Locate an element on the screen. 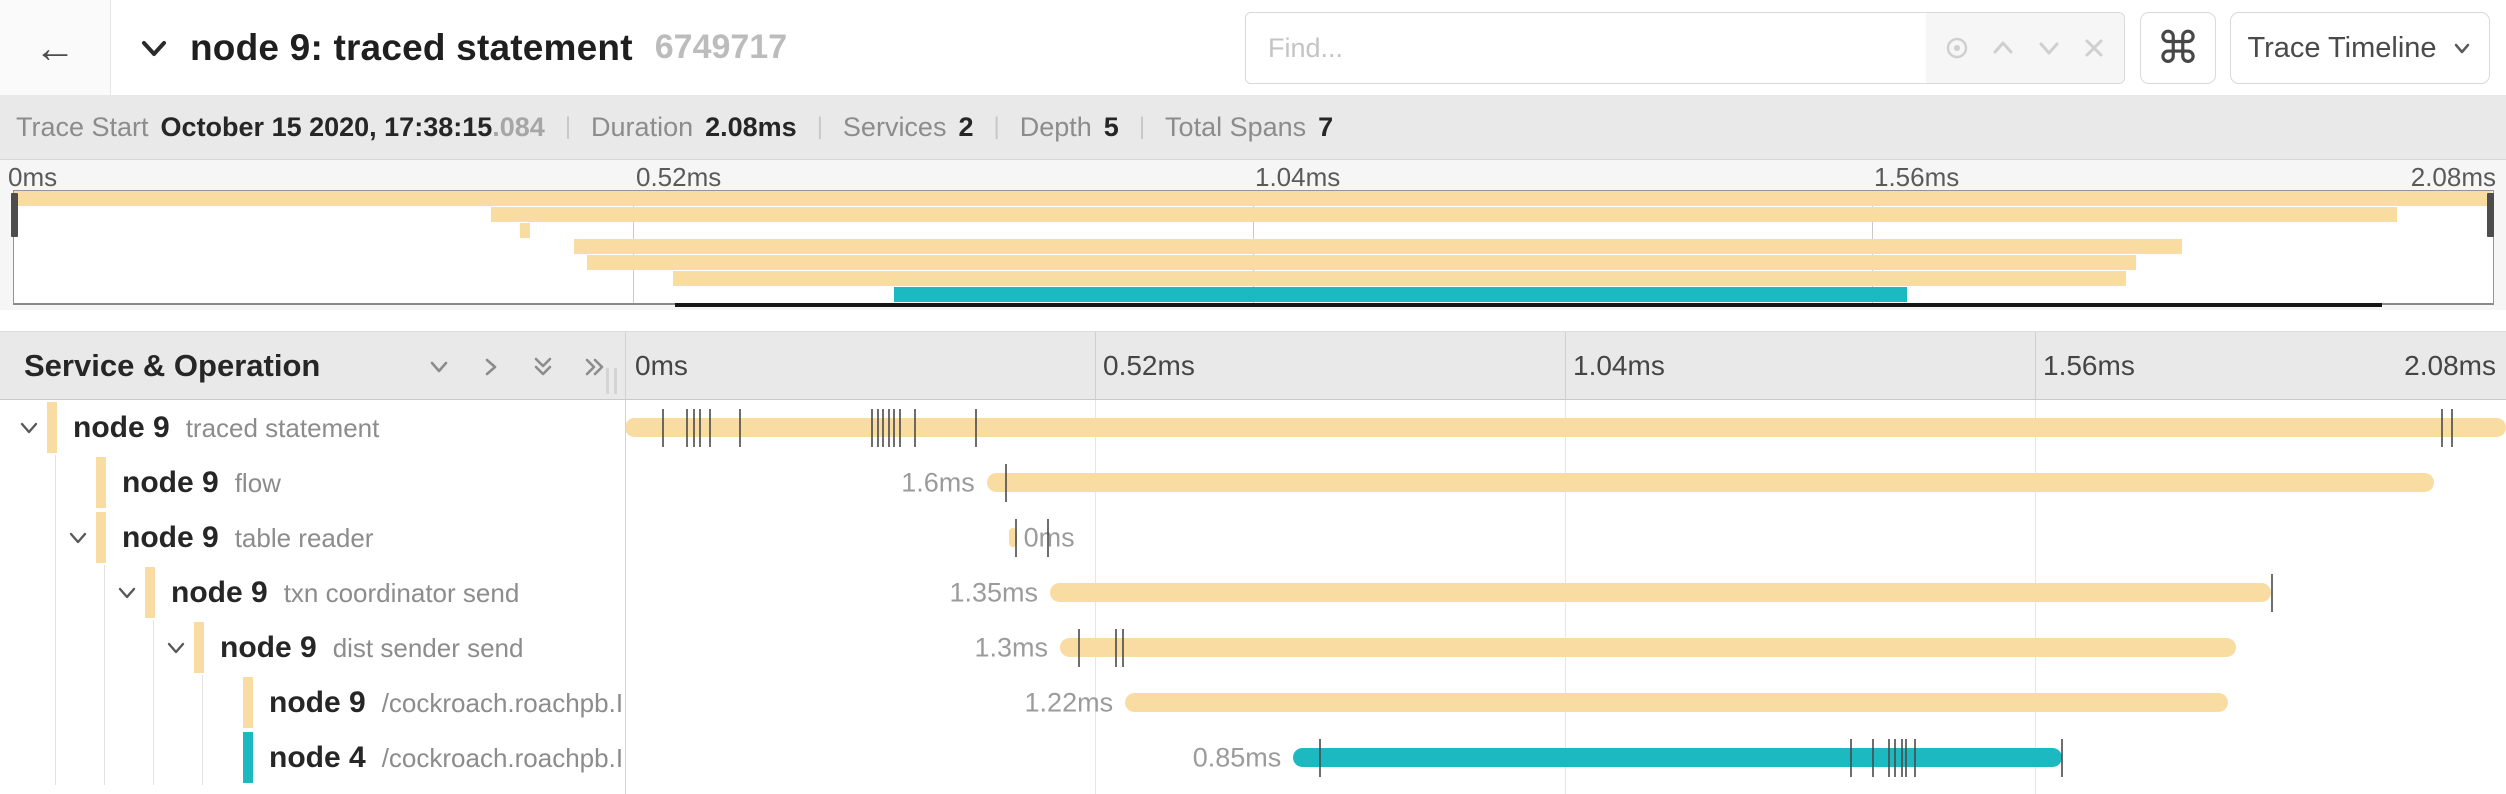  collapse-all-double-chevron-down-icon is located at coordinates (543, 367).